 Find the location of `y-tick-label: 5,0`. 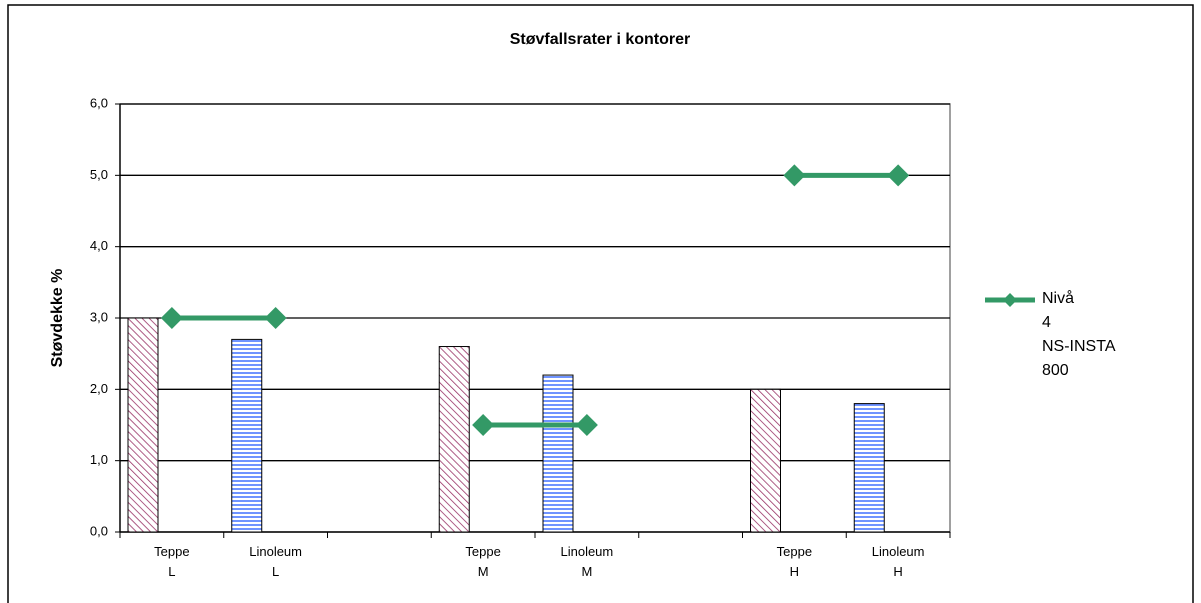

y-tick-label: 5,0 is located at coordinates (99, 174).